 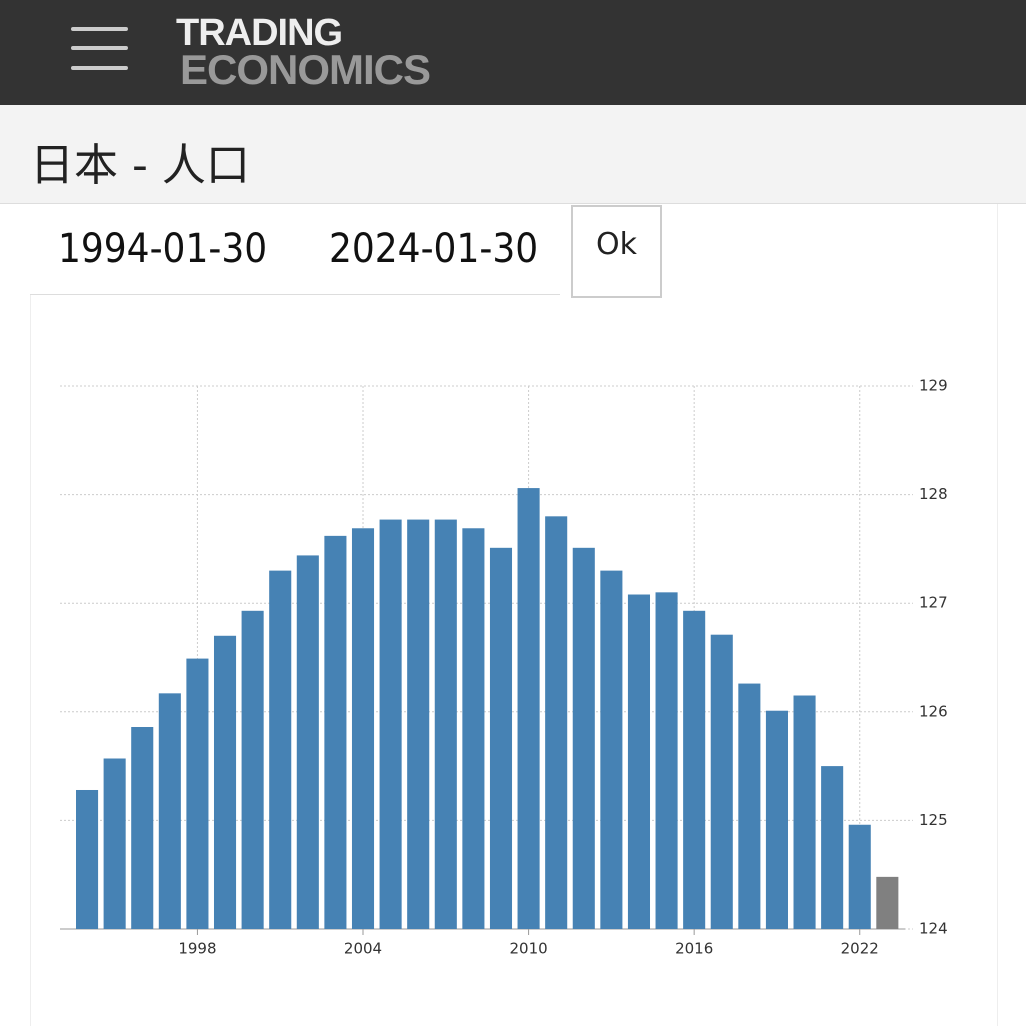 What do you see at coordinates (513, 52) in the screenshot?
I see `top-bar: TRADING ECONOMICS` at bounding box center [513, 52].